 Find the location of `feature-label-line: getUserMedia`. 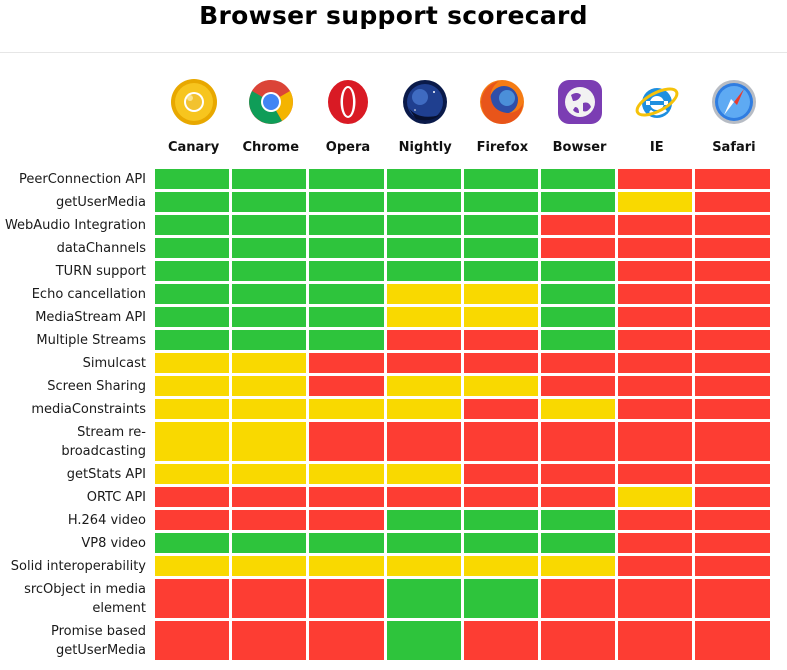

feature-label-line: getUserMedia is located at coordinates (100, 650).